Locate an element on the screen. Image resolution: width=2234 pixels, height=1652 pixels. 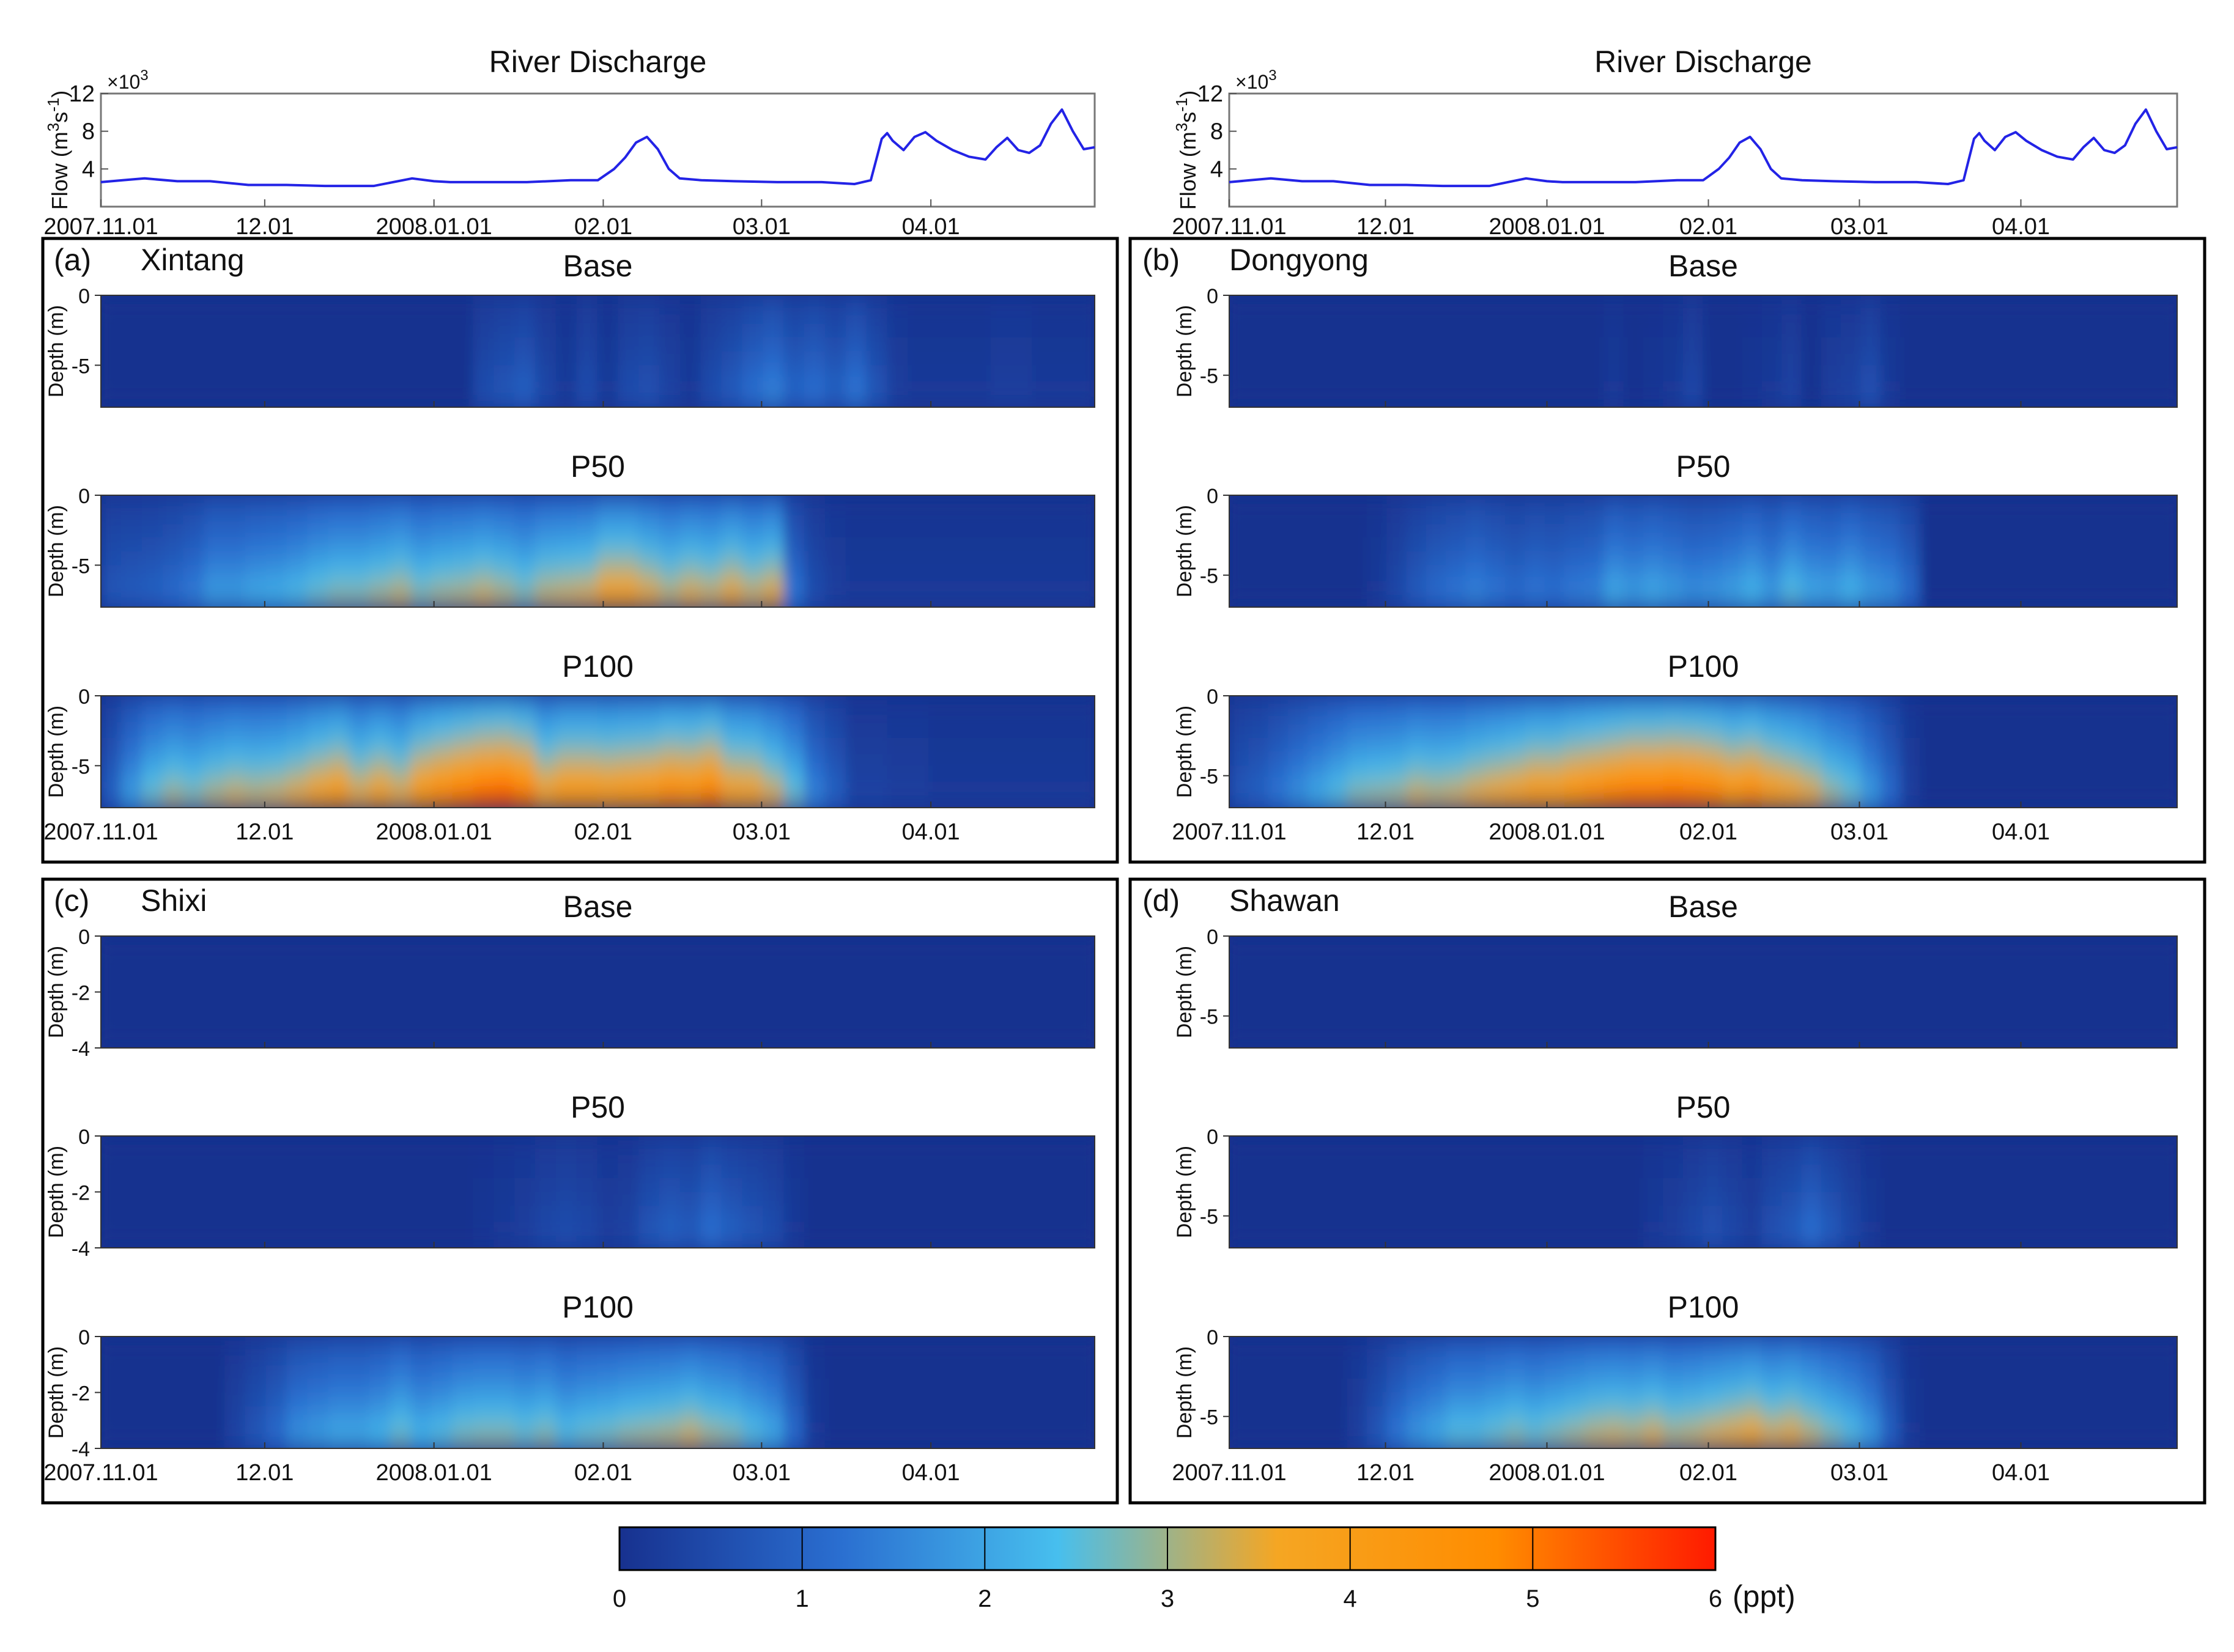
station-name: Dongyong is located at coordinates (1299, 260).